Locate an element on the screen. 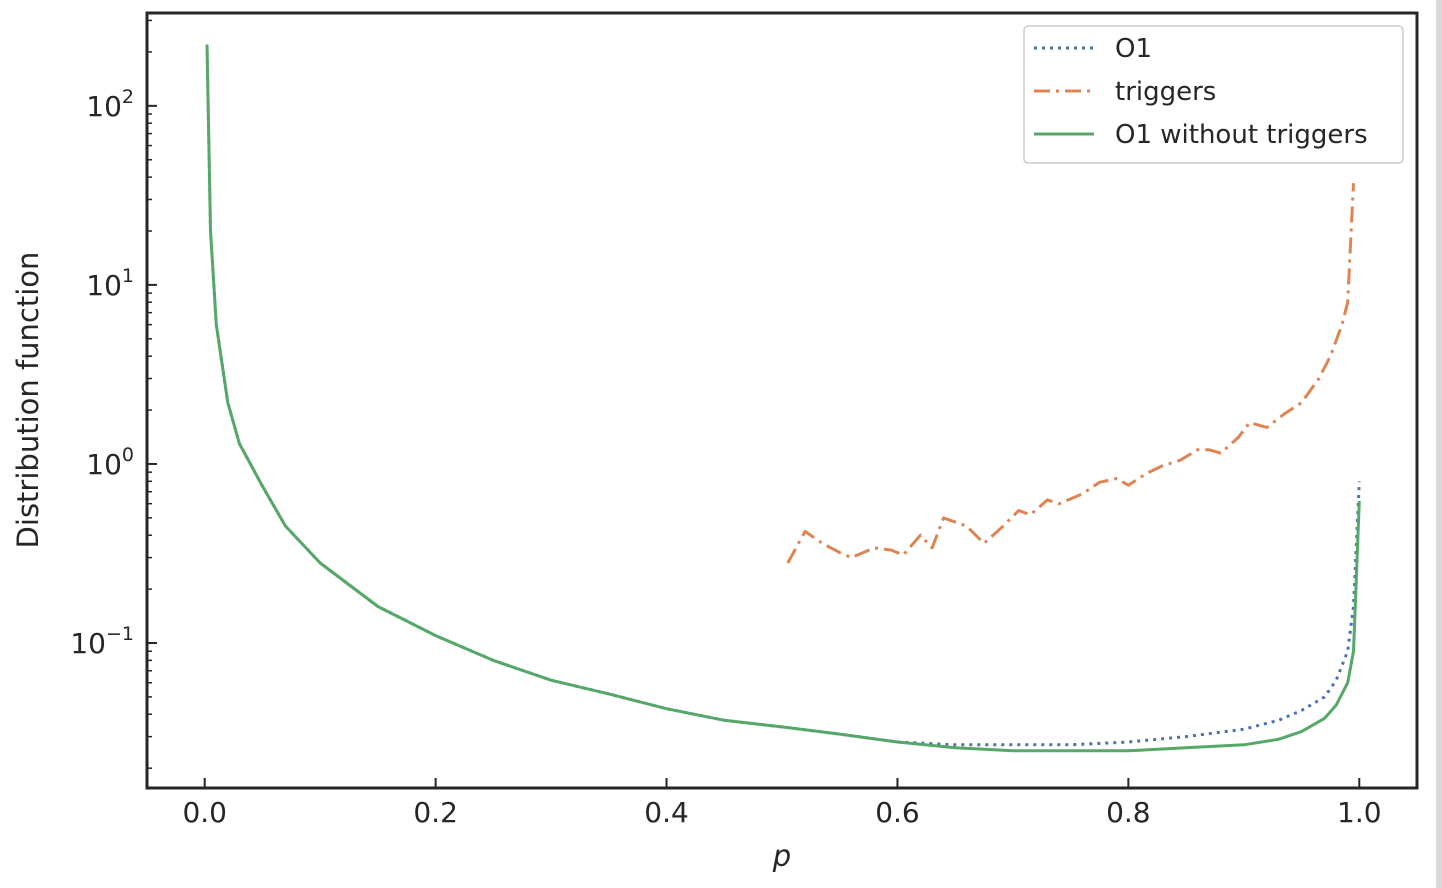  x-tick-label-1: 0.2 is located at coordinates (435, 812).